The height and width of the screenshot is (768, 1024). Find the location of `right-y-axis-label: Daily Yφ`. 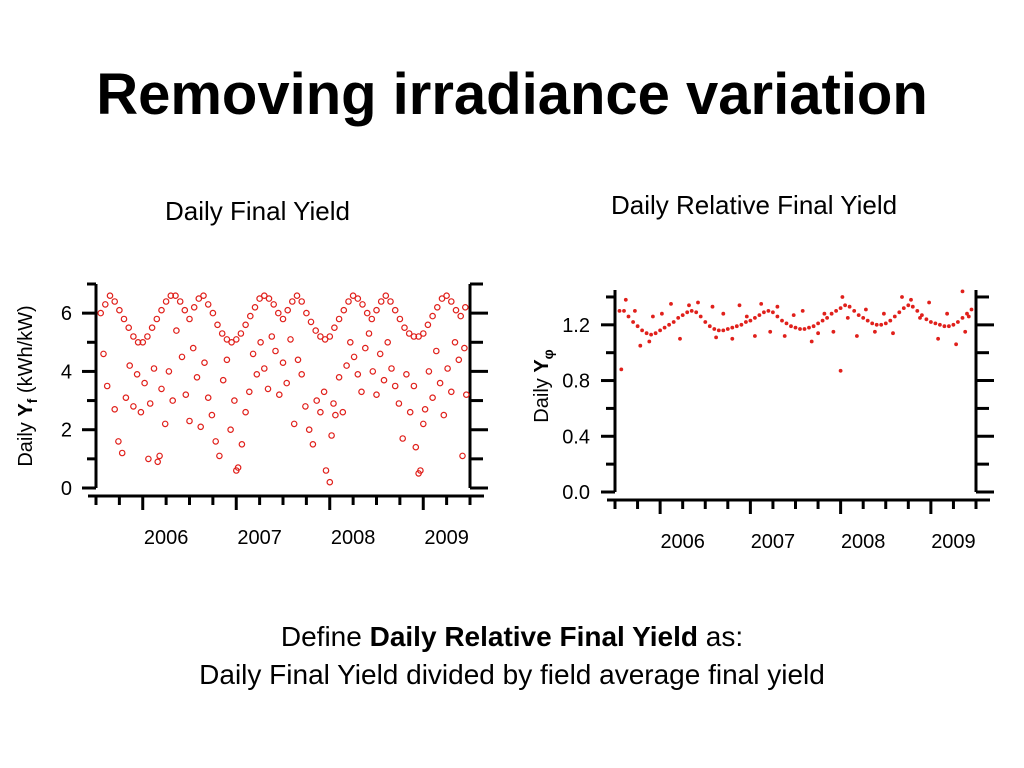

right-y-axis-label: Daily Yφ is located at coordinates (543, 385).